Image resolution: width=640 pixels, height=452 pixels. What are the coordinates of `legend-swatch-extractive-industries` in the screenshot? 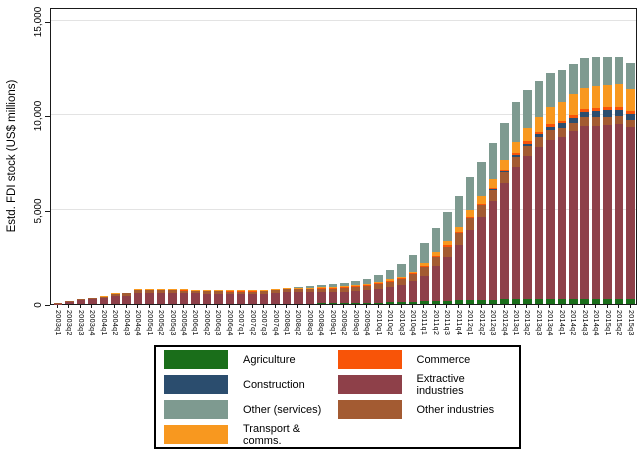 It's located at (369, 384).